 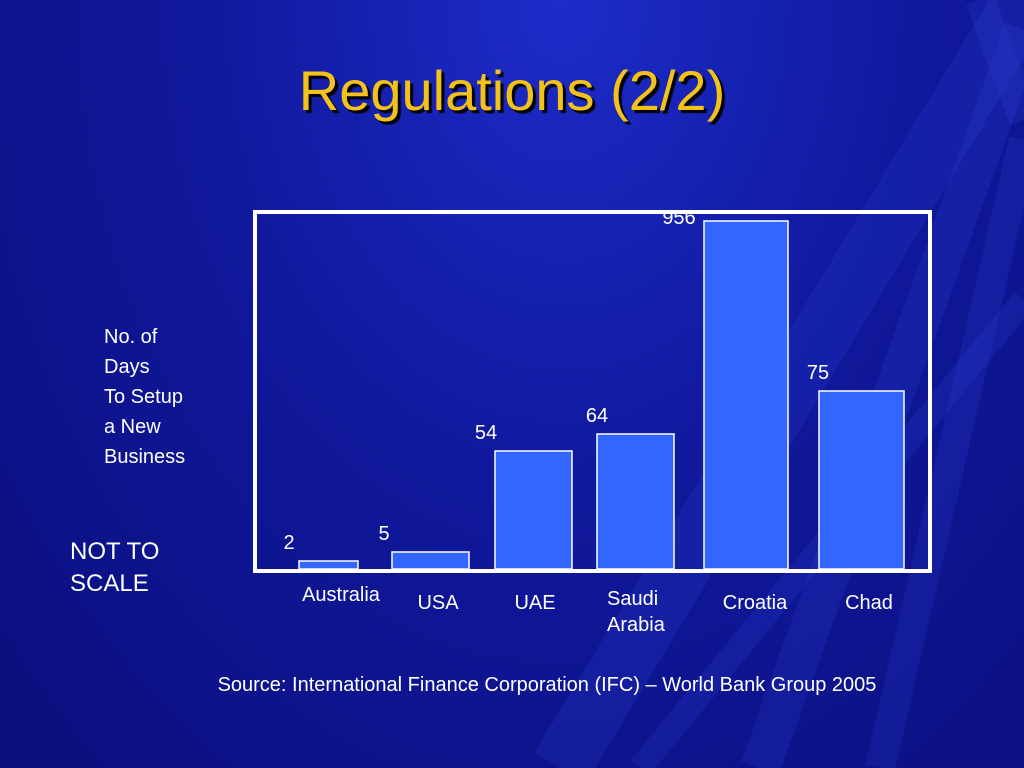 I want to click on bar-chad, so click(x=861, y=480).